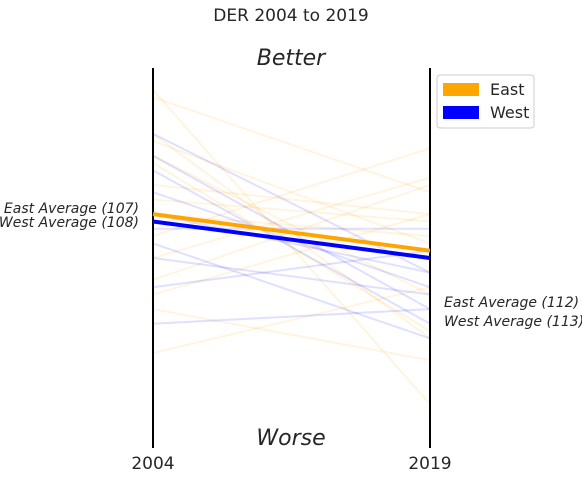 Image resolution: width=582 pixels, height=478 pixels. What do you see at coordinates (507, 89) in the screenshot?
I see `legend-label-east: East` at bounding box center [507, 89].